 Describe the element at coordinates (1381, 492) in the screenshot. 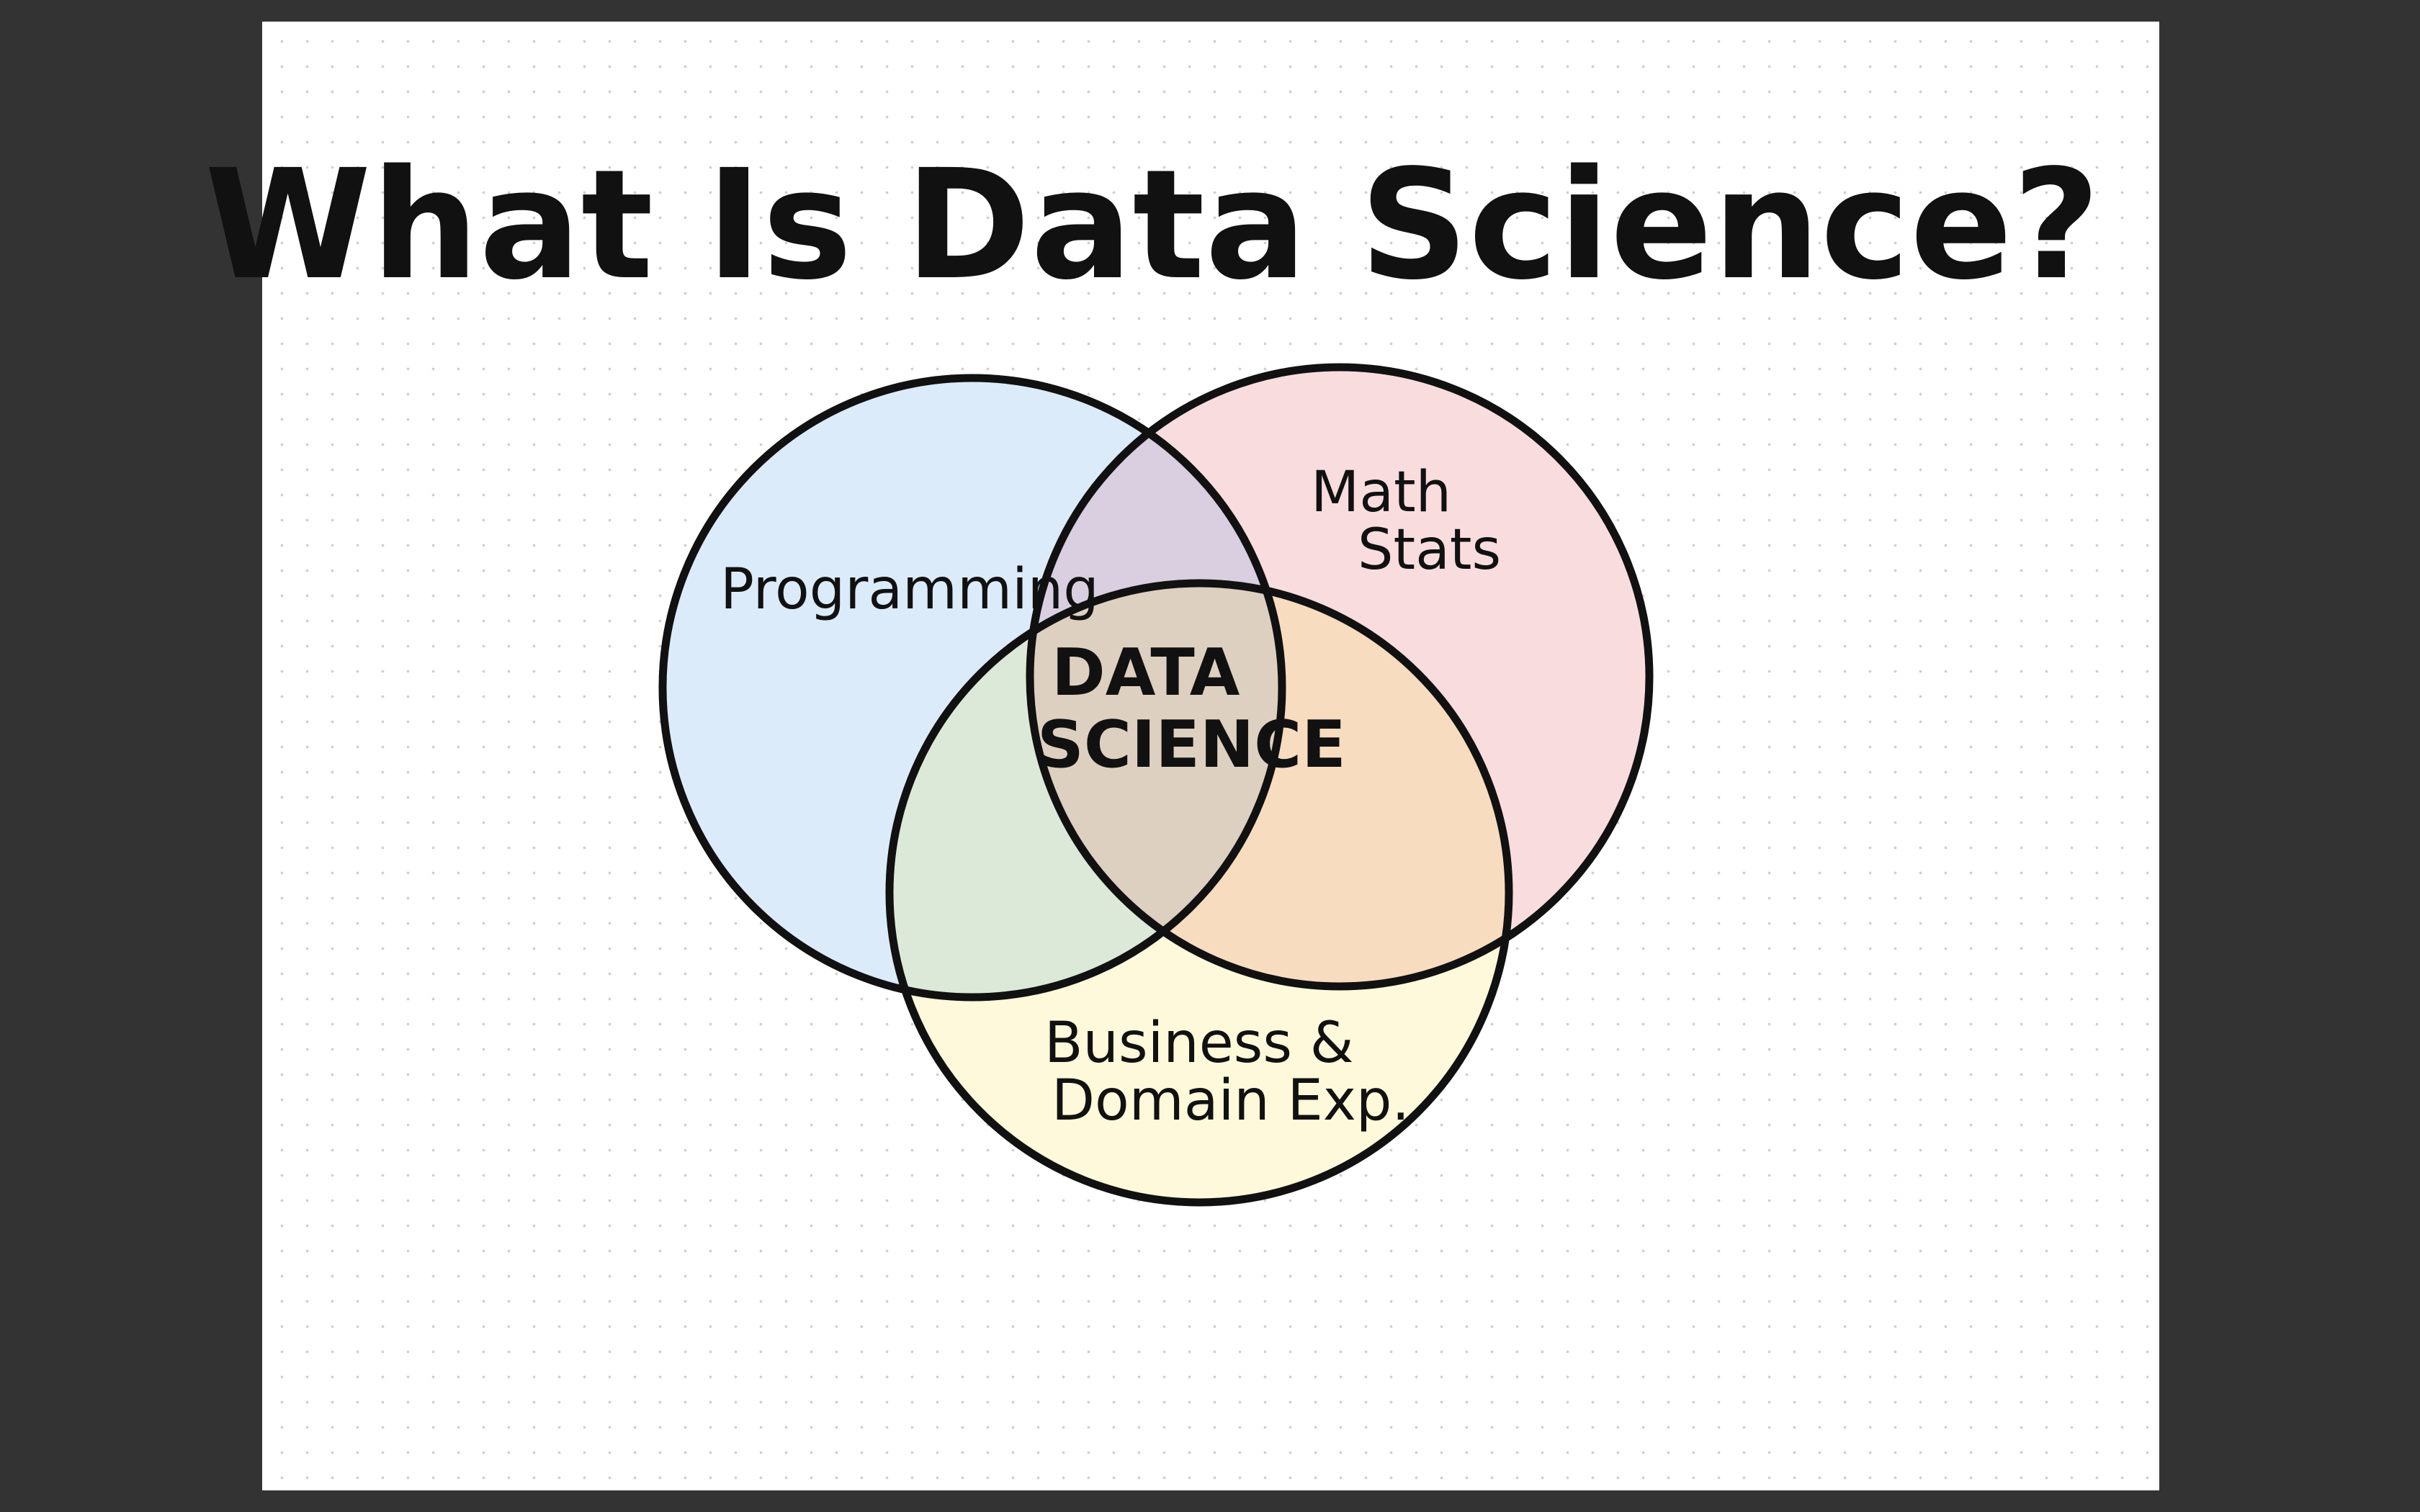

I see `math-label: Math` at that location.